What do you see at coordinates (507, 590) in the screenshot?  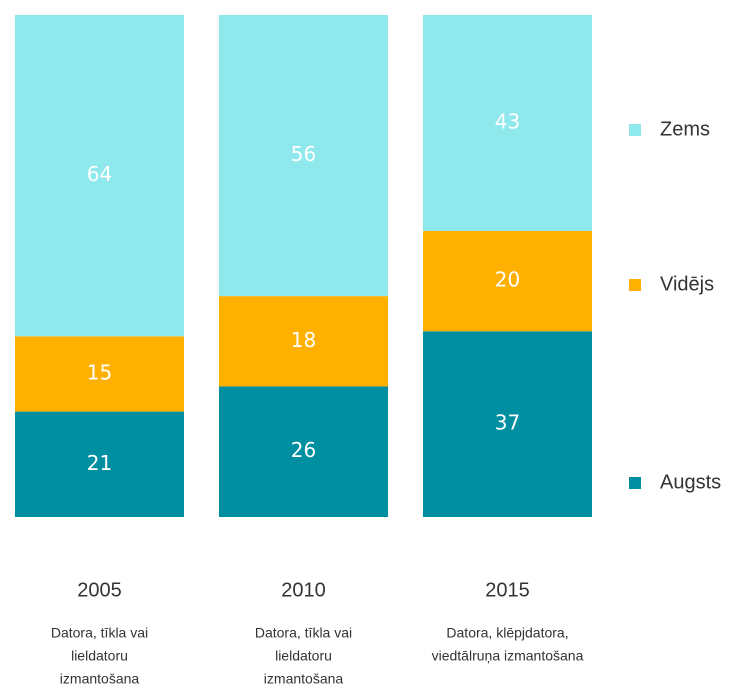 I see `x-tick-label: 2015` at bounding box center [507, 590].